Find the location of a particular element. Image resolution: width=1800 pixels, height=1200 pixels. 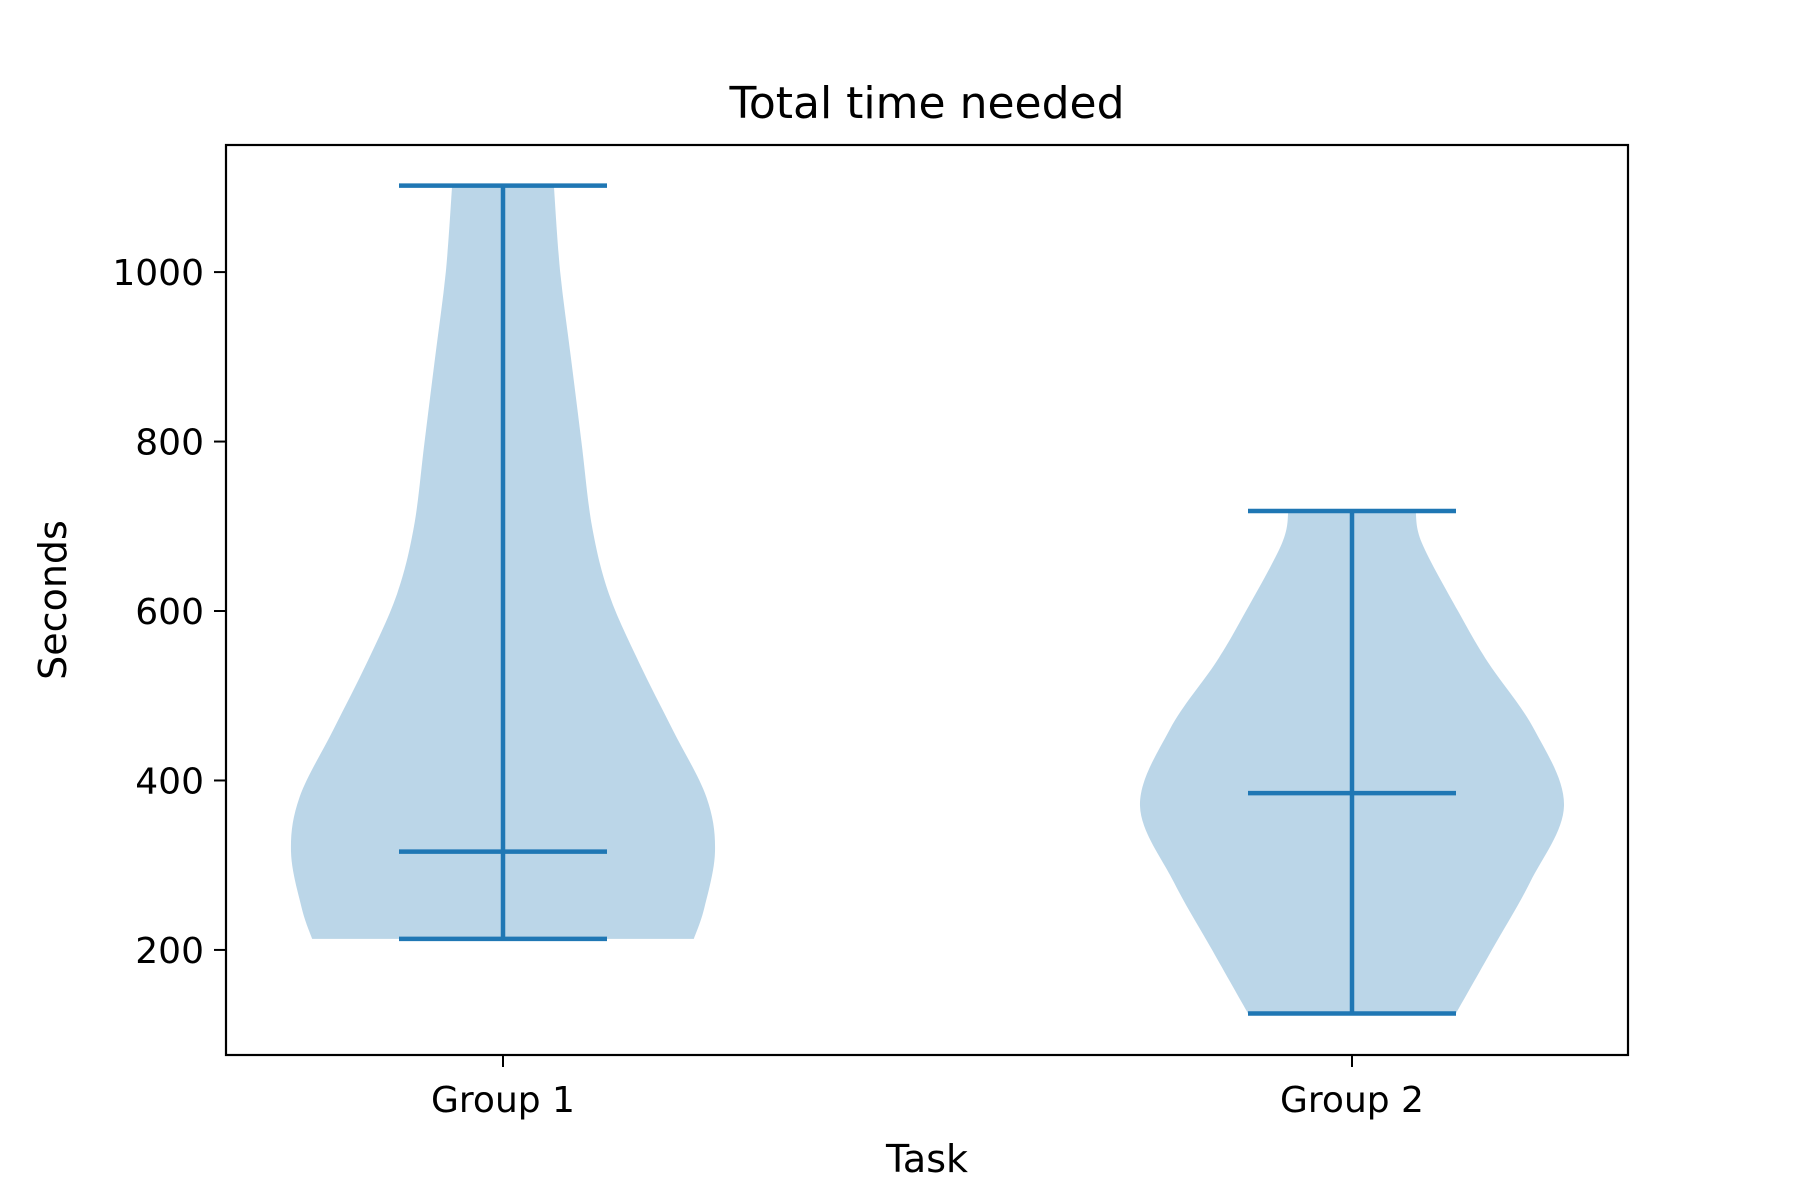

x-axis: Group 1 Group 2 is located at coordinates (927, 1088).